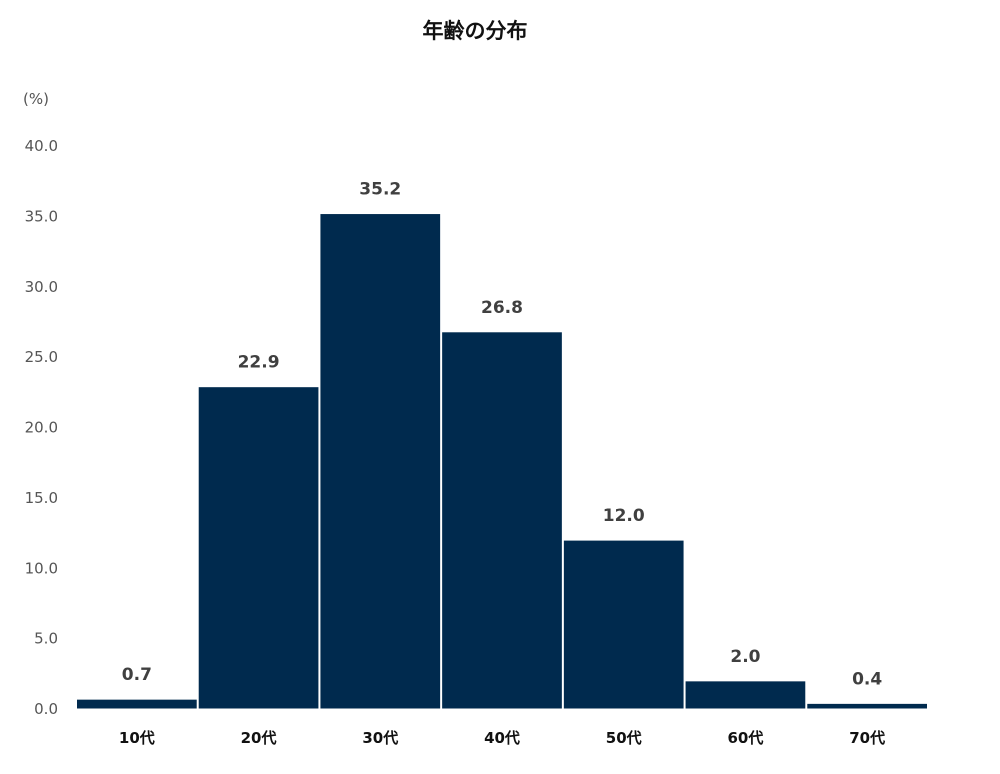 This screenshot has height=774, width=1000. Describe the element at coordinates (867, 738) in the screenshot. I see `x-tick-label: 70代` at that location.